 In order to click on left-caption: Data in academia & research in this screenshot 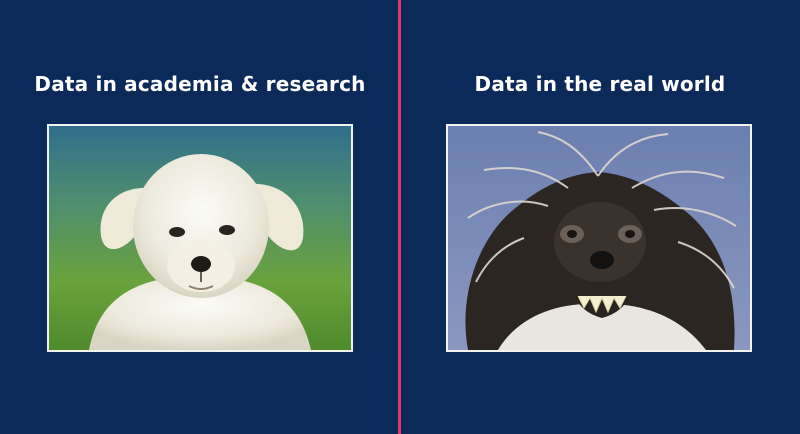, I will do `click(200, 84)`.